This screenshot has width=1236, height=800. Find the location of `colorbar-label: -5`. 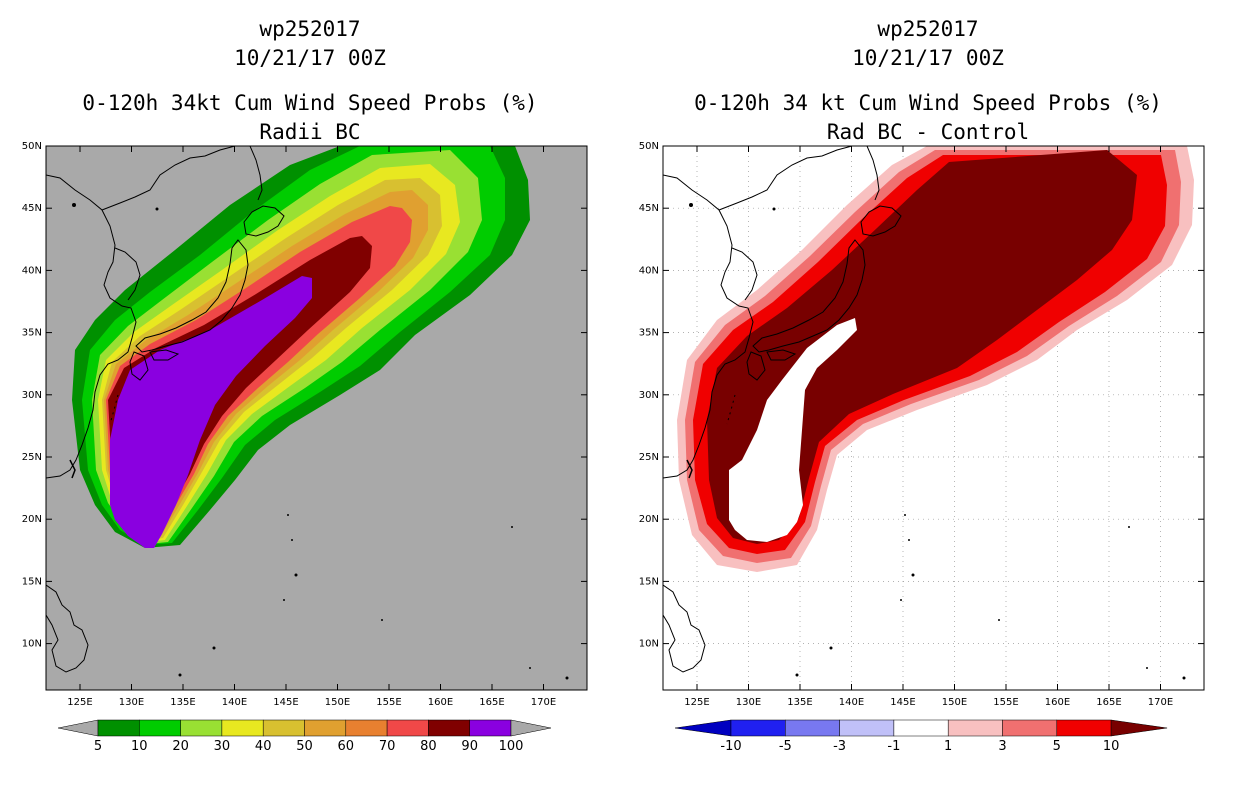

colorbar-label: -5 is located at coordinates (785, 746).